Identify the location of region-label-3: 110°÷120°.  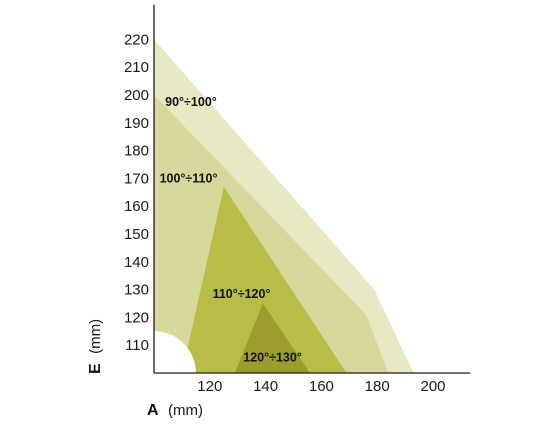
(242, 294).